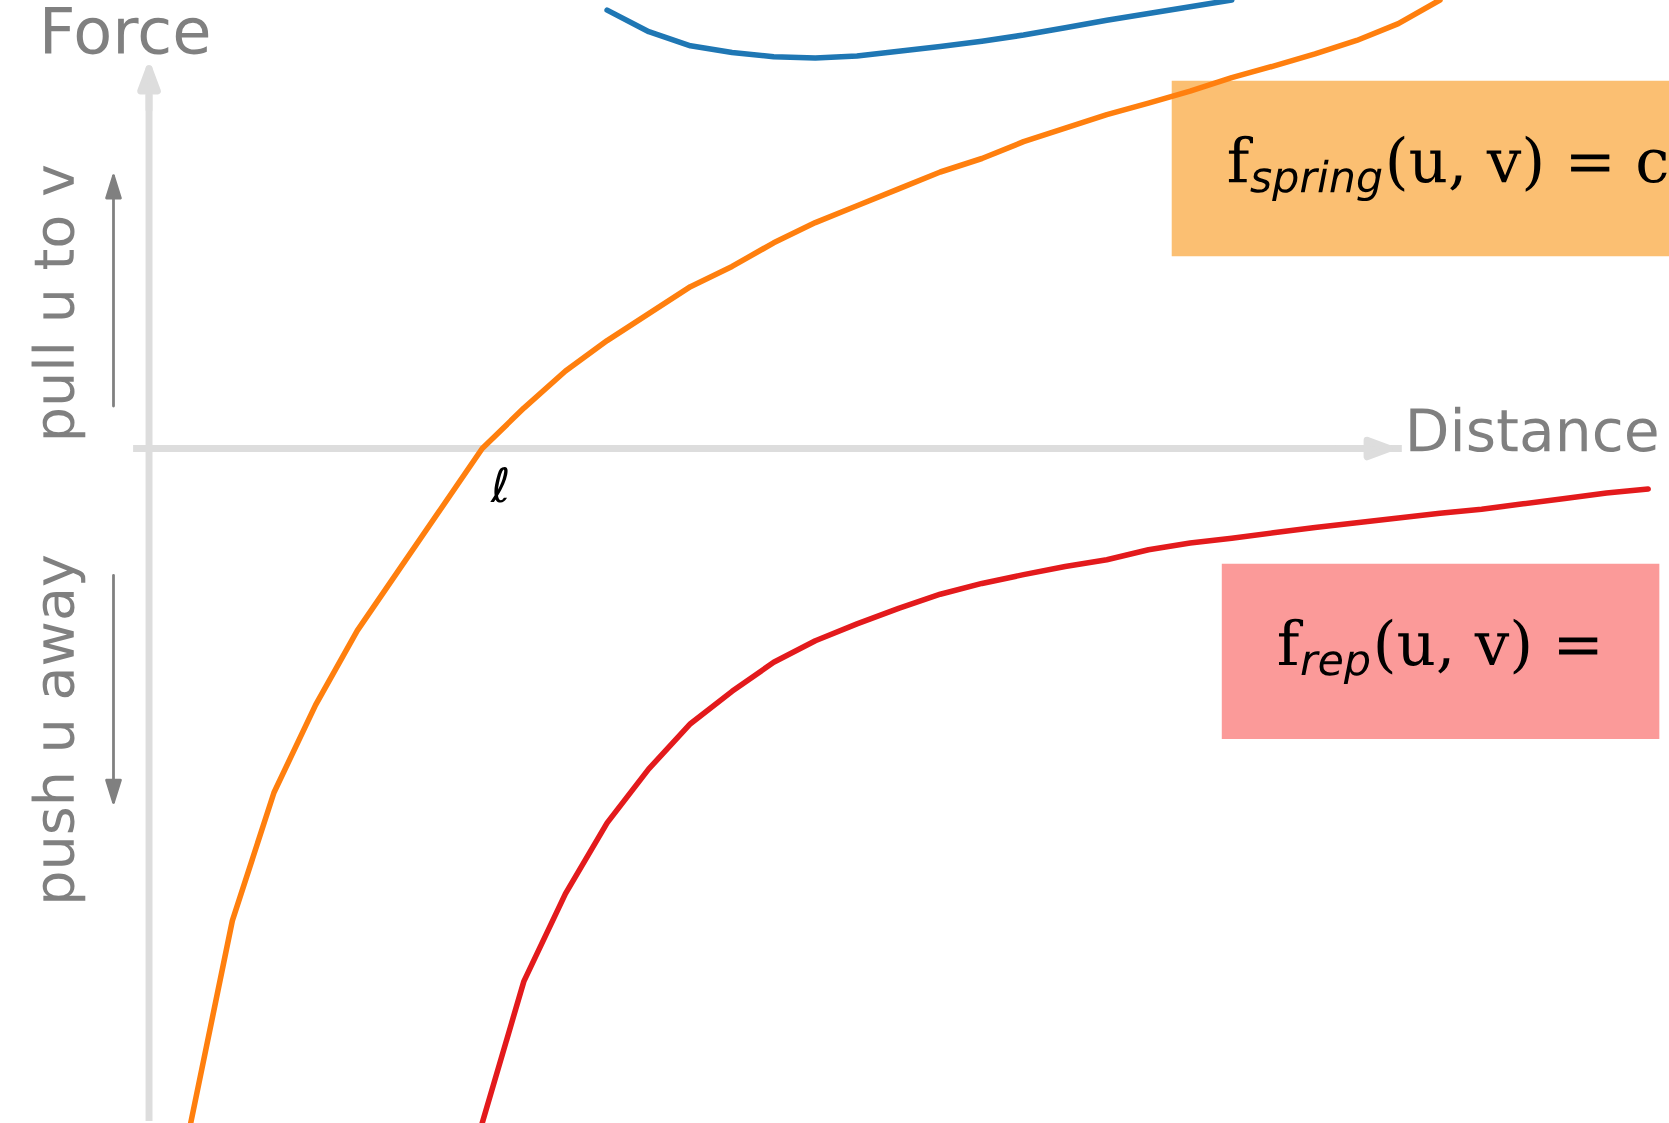 This screenshot has width=1669, height=1123. Describe the element at coordinates (58, 728) in the screenshot. I see `text: push u away` at that location.